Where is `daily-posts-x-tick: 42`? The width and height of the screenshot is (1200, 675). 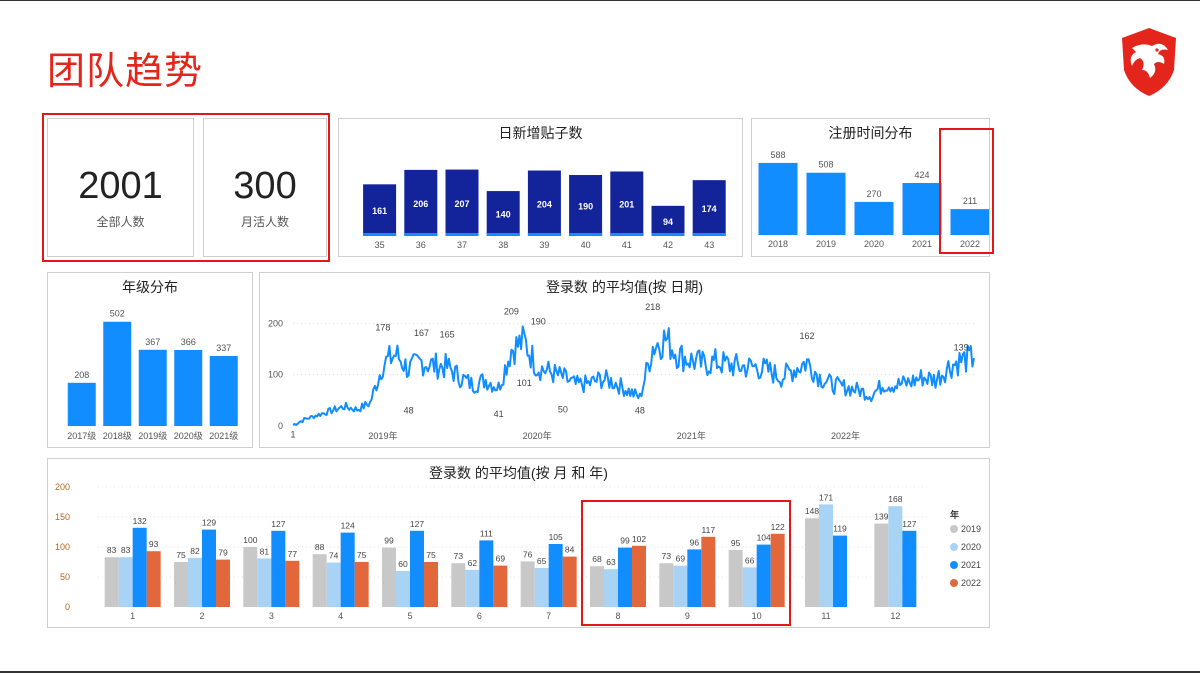
daily-posts-x-tick: 42 is located at coordinates (668, 245).